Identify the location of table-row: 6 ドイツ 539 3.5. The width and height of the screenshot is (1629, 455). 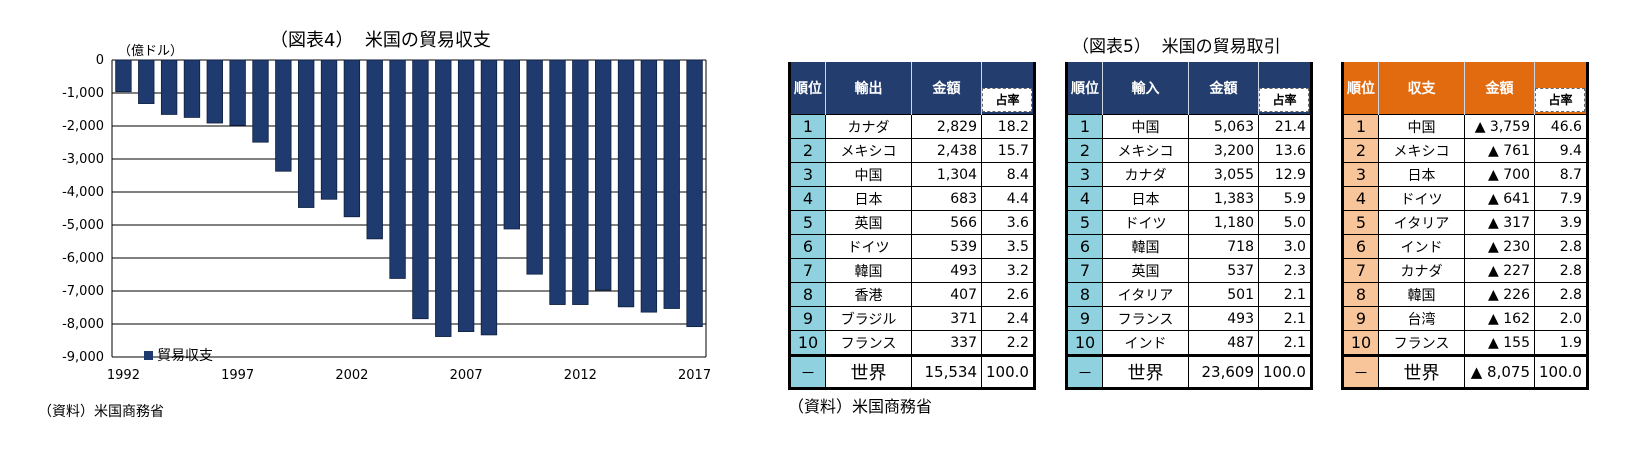
(912, 246).